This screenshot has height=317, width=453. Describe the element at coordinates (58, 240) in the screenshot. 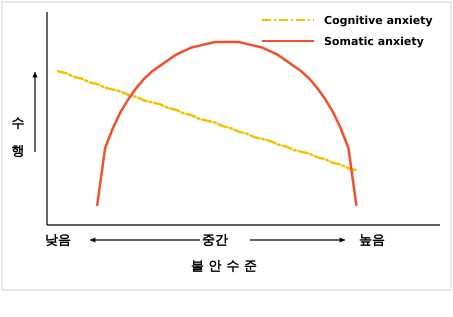

I see `x-tick-label: 낮음` at that location.